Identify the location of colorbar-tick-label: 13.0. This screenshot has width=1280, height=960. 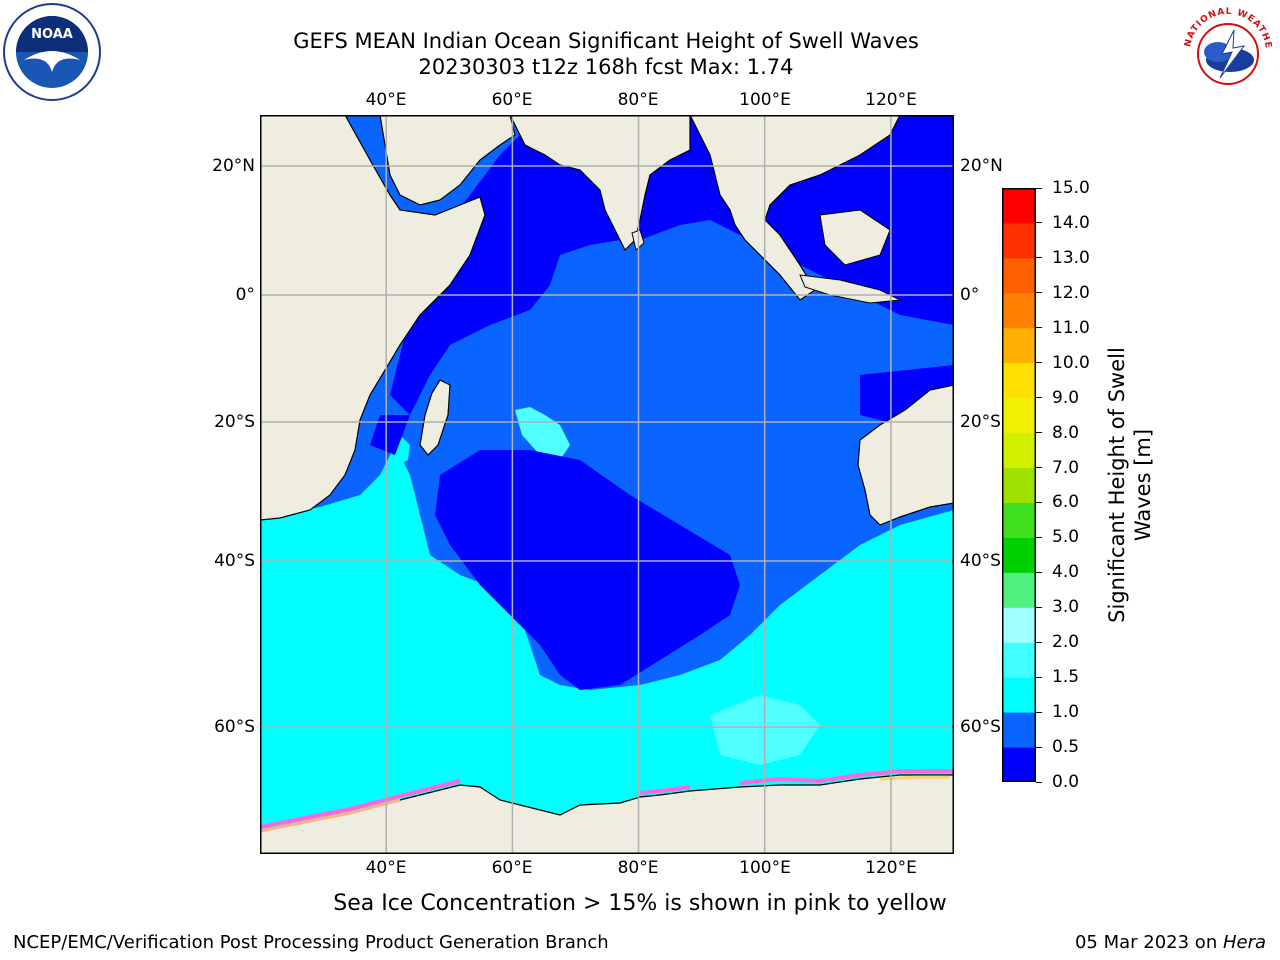
(1071, 257).